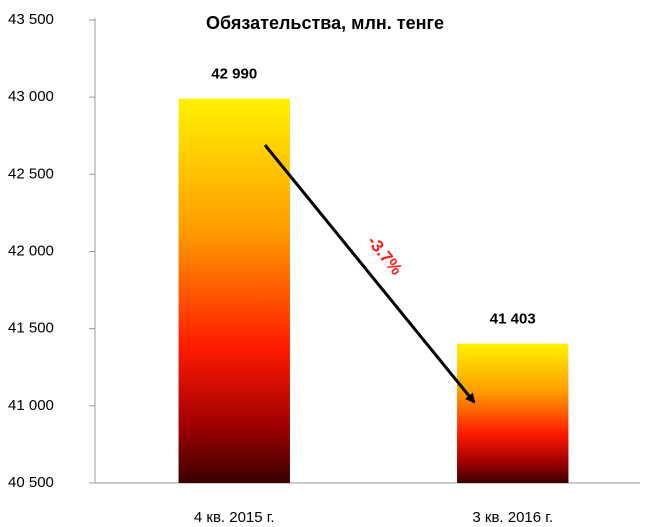  I want to click on chart-title: Обязательства, млн. тенге, so click(325, 23).